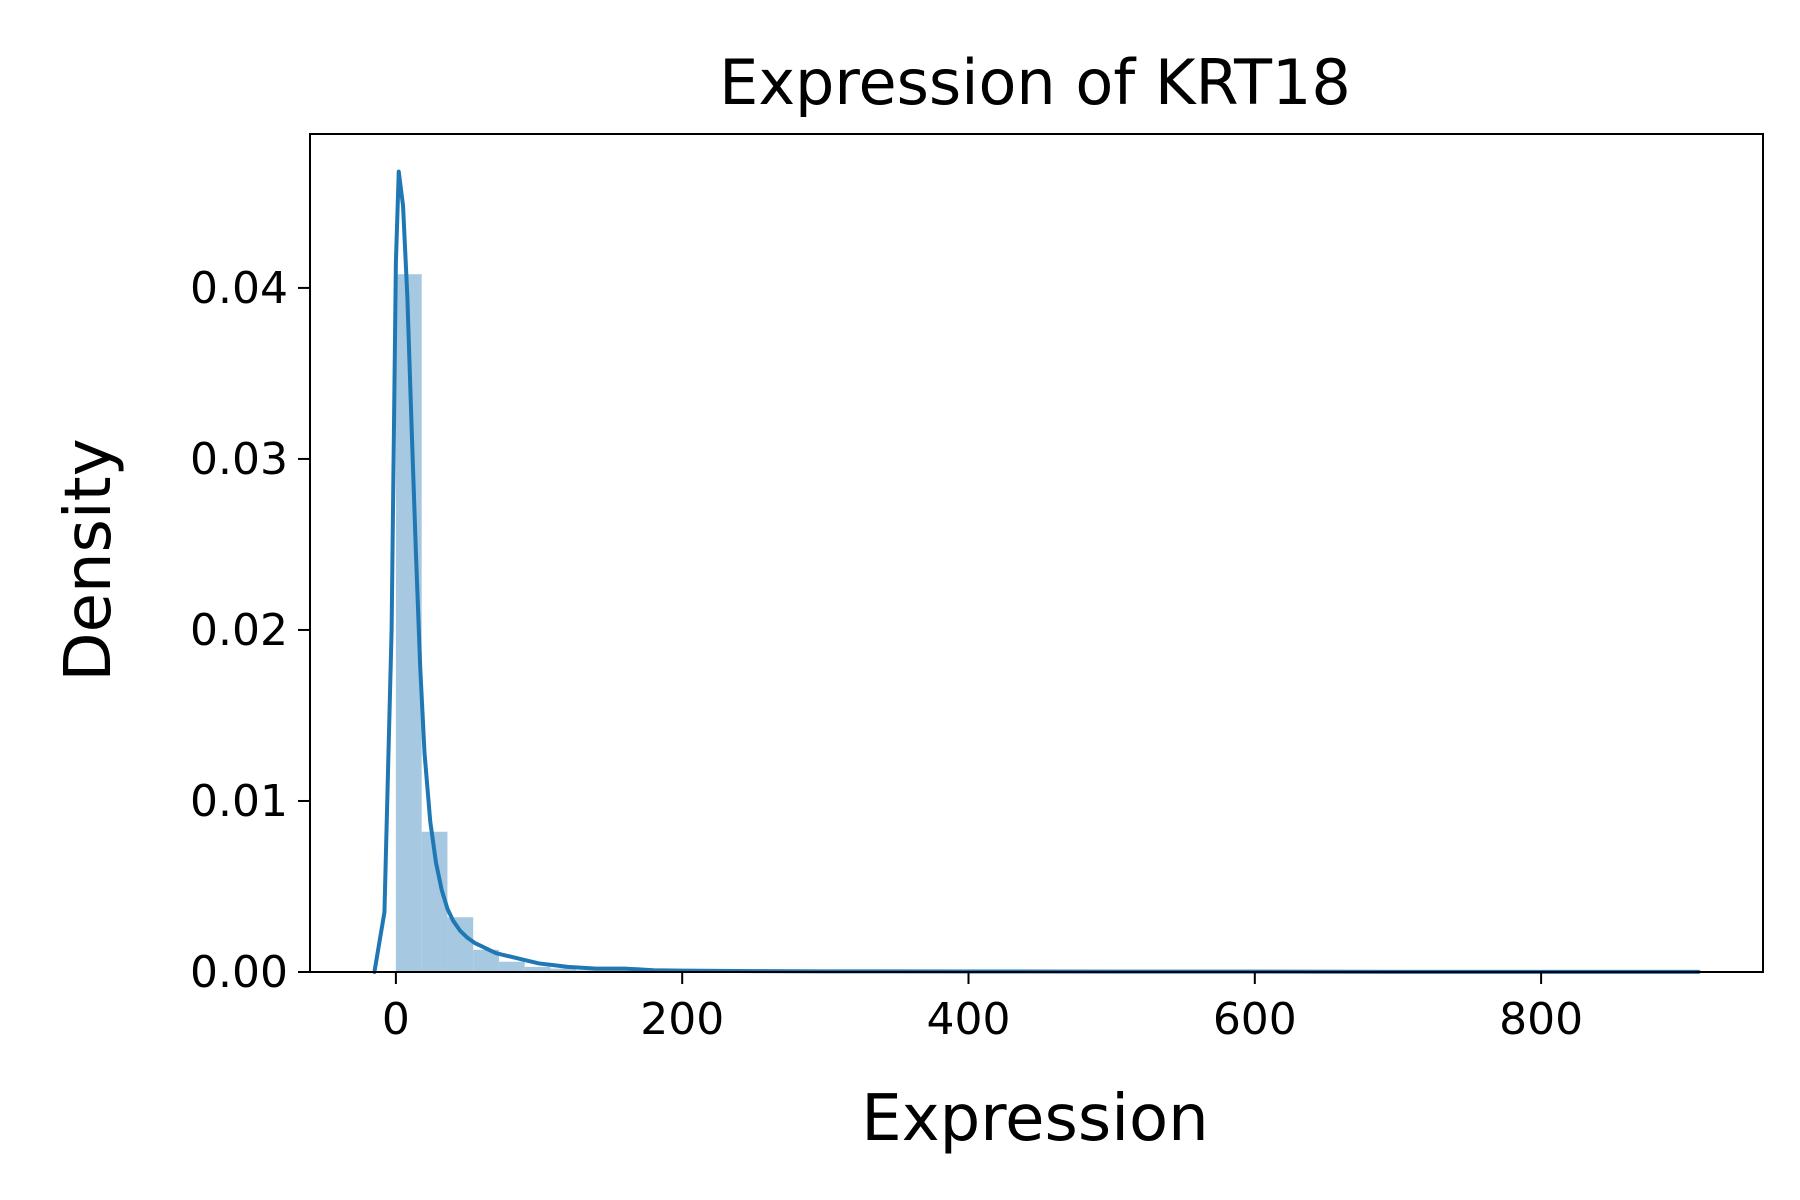  I want to click on x-tick-label: 800, so click(1541, 1019).